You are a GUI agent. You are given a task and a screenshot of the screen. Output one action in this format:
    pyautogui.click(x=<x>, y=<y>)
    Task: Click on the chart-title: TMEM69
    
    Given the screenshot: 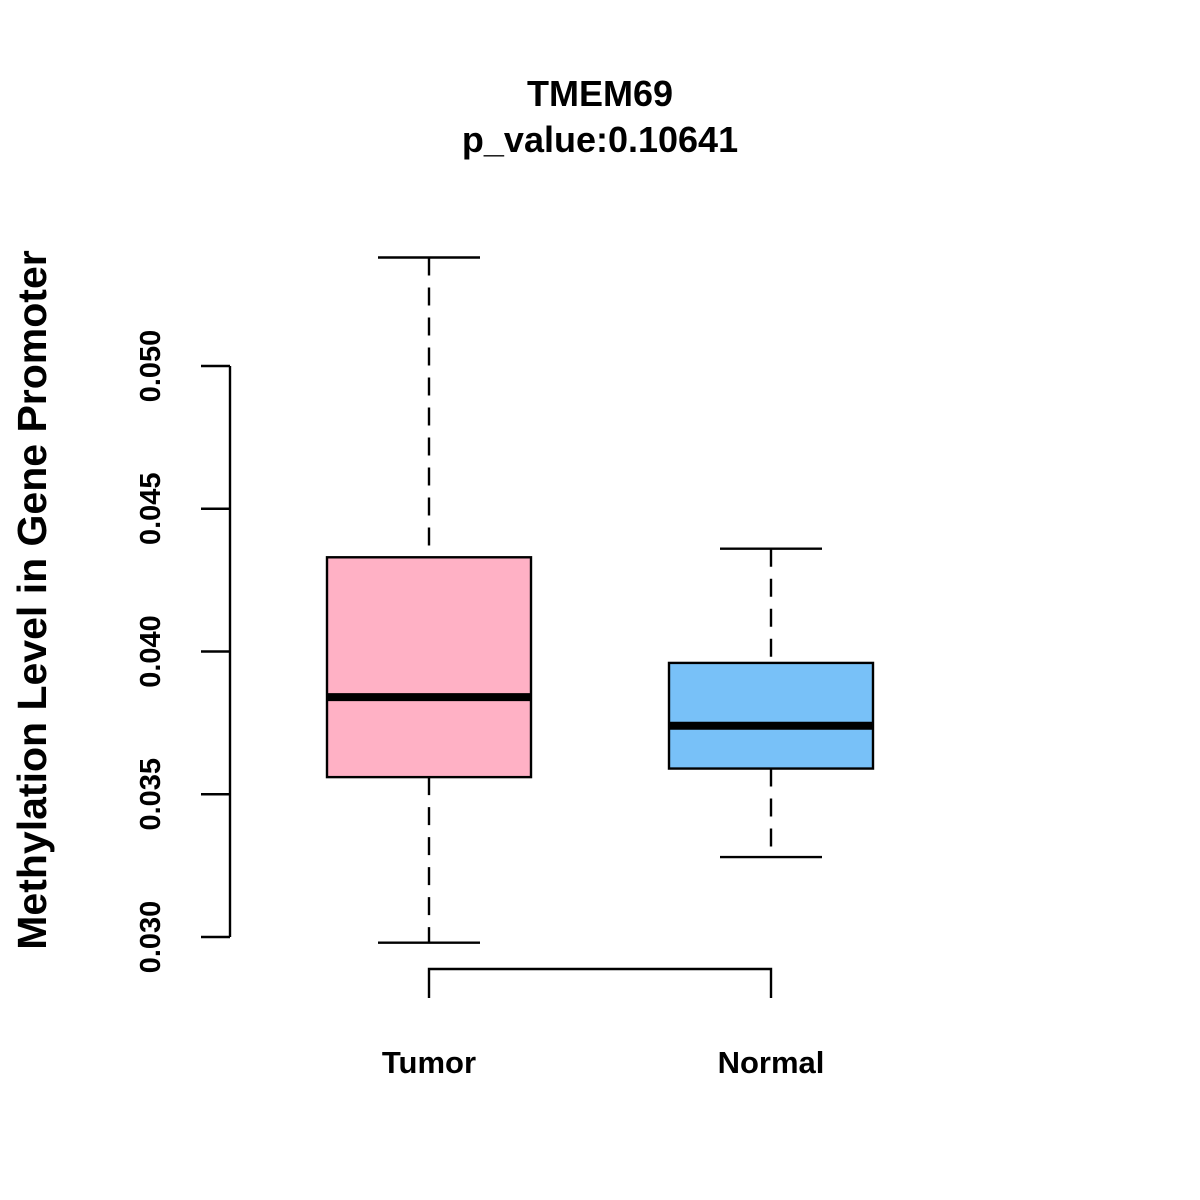 What is the action you would take?
    pyautogui.click(x=600, y=93)
    